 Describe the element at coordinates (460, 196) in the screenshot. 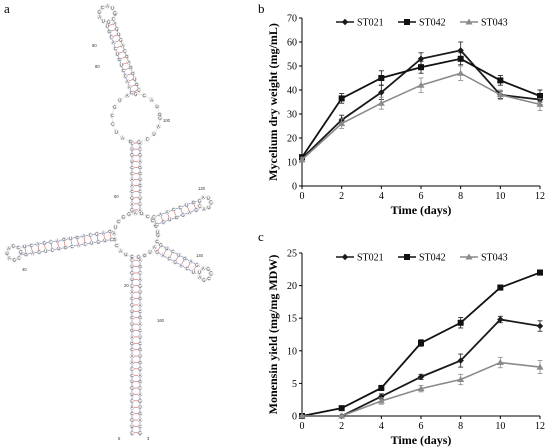

I see `x-tick-label: 8` at that location.